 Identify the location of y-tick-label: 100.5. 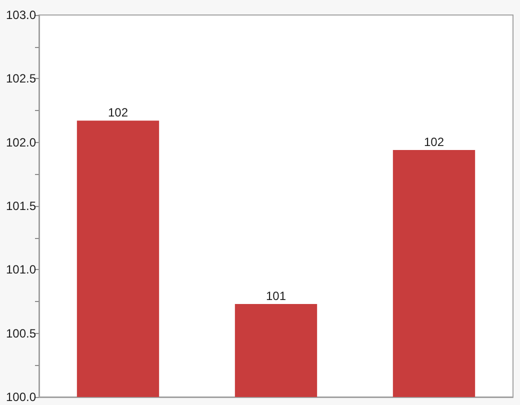
(21, 333).